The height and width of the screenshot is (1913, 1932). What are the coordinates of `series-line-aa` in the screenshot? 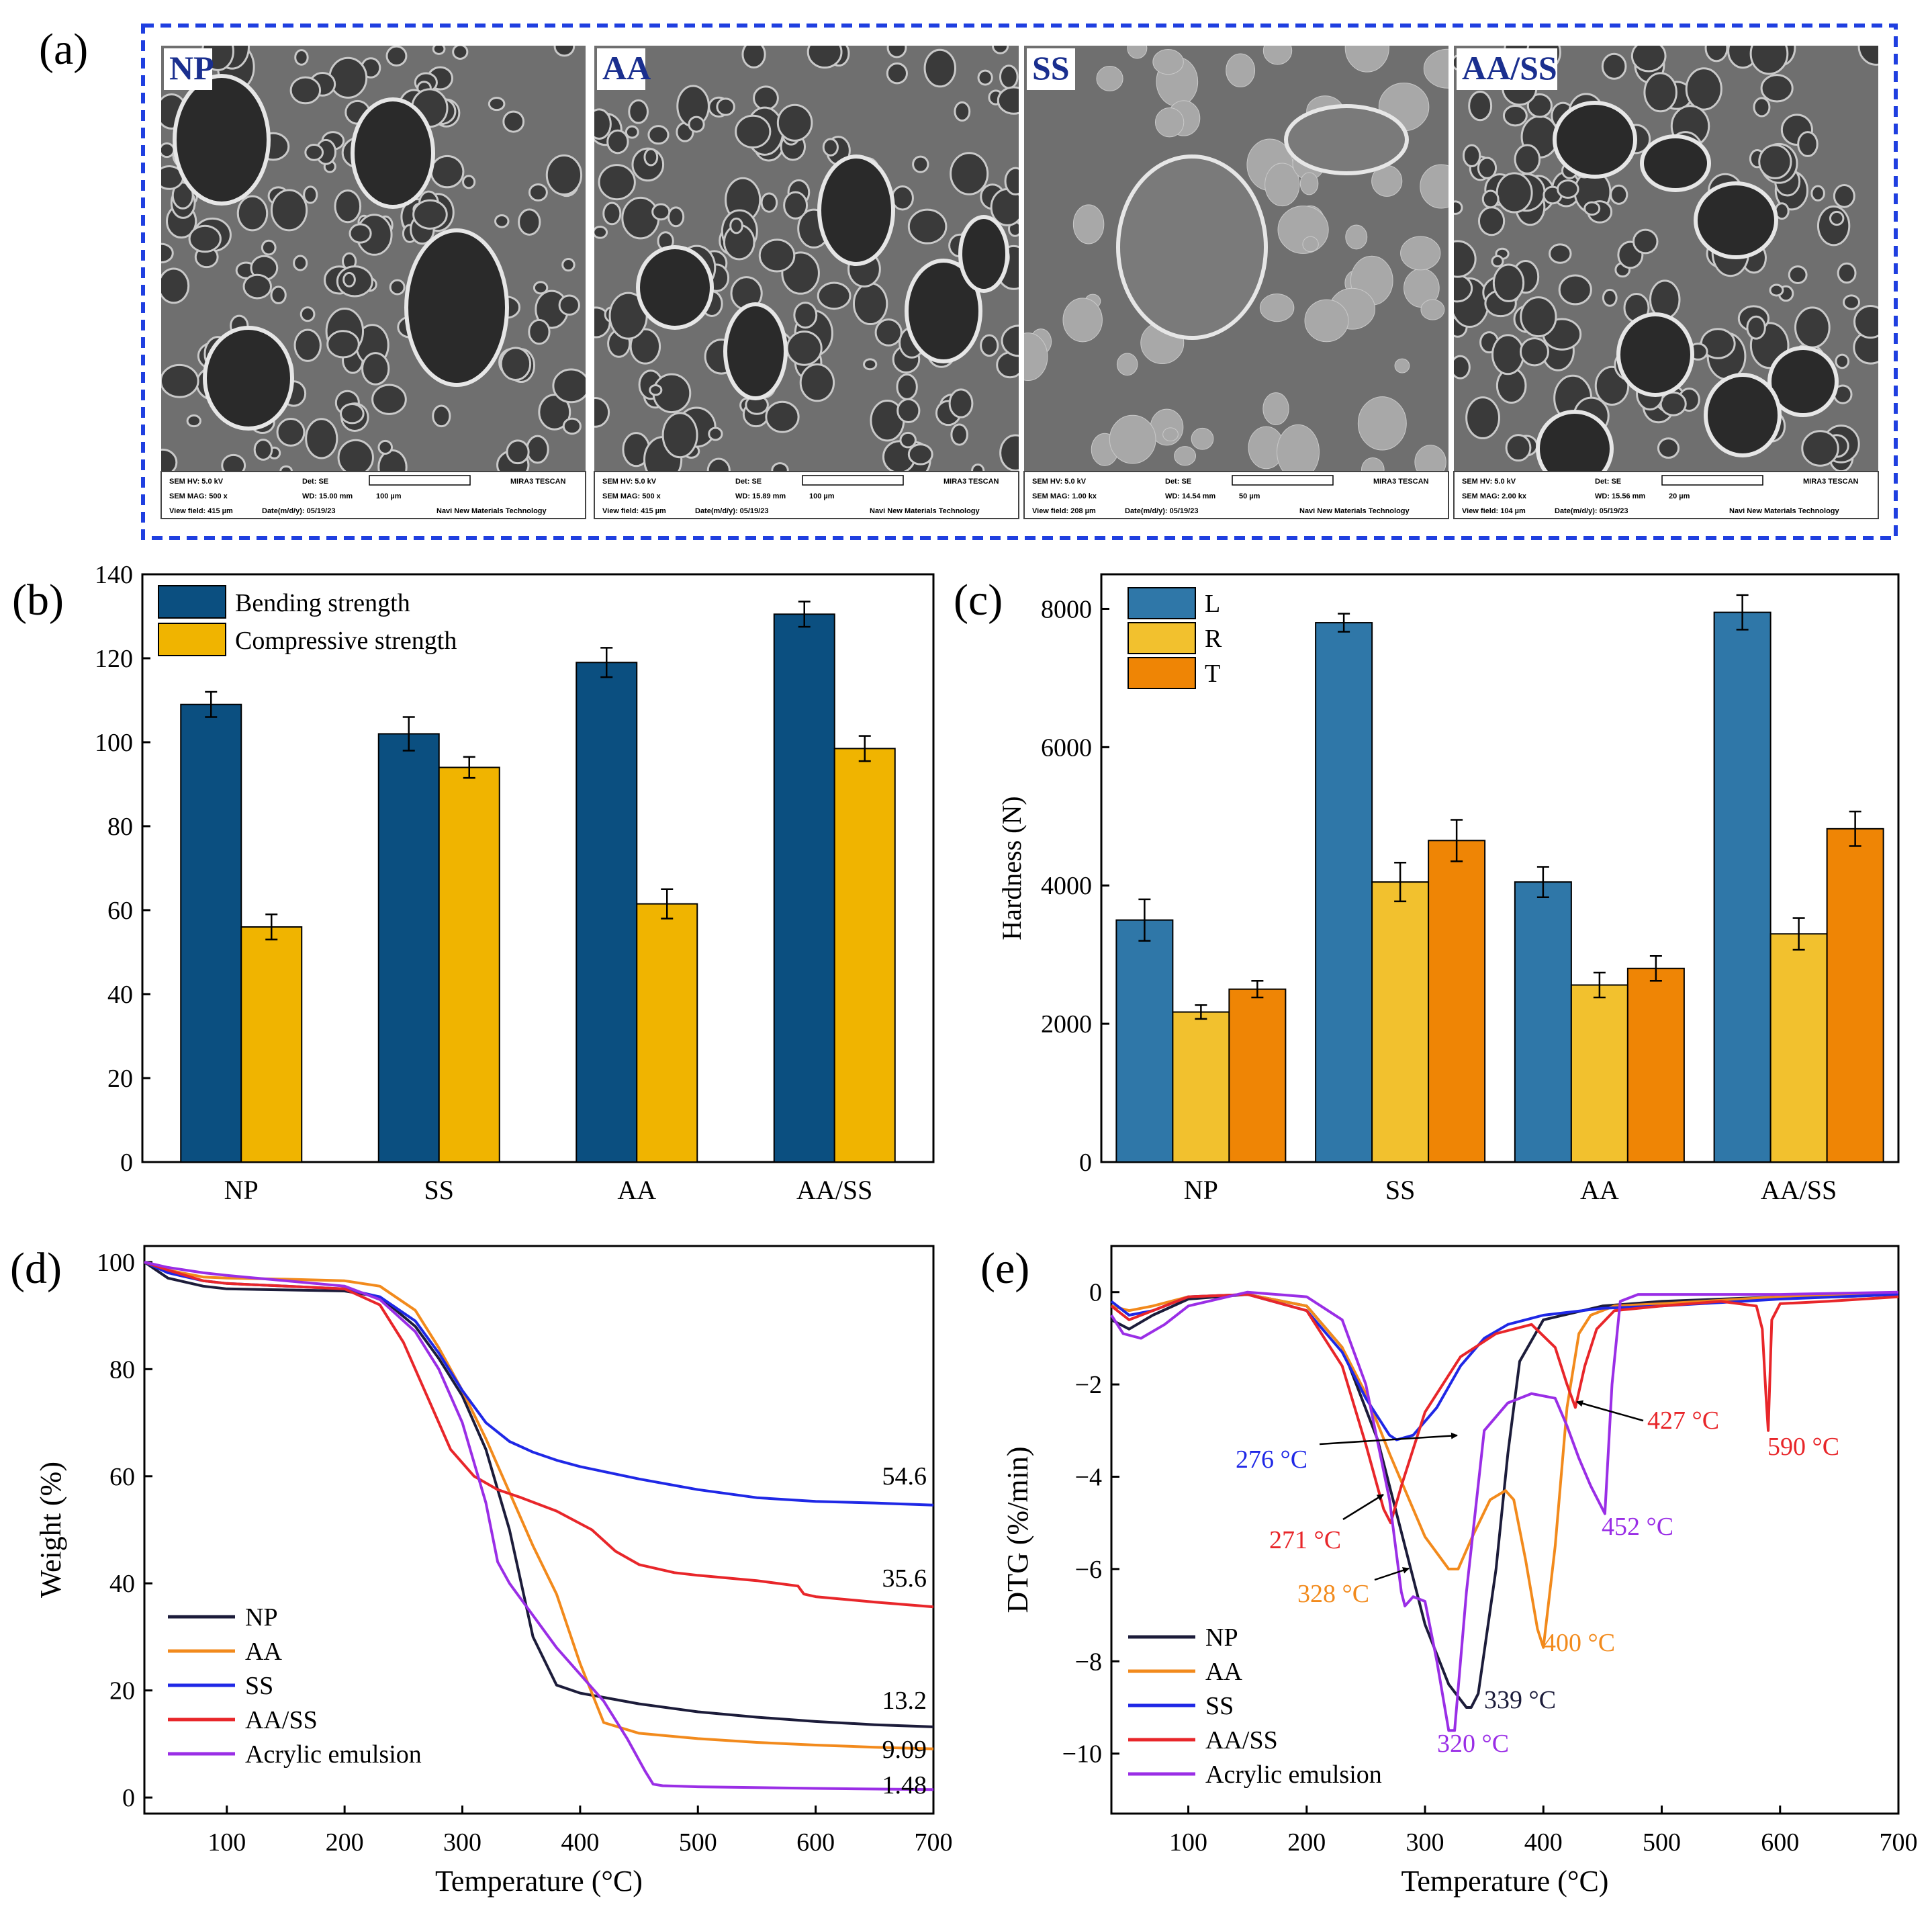 It's located at (1505, 1471).